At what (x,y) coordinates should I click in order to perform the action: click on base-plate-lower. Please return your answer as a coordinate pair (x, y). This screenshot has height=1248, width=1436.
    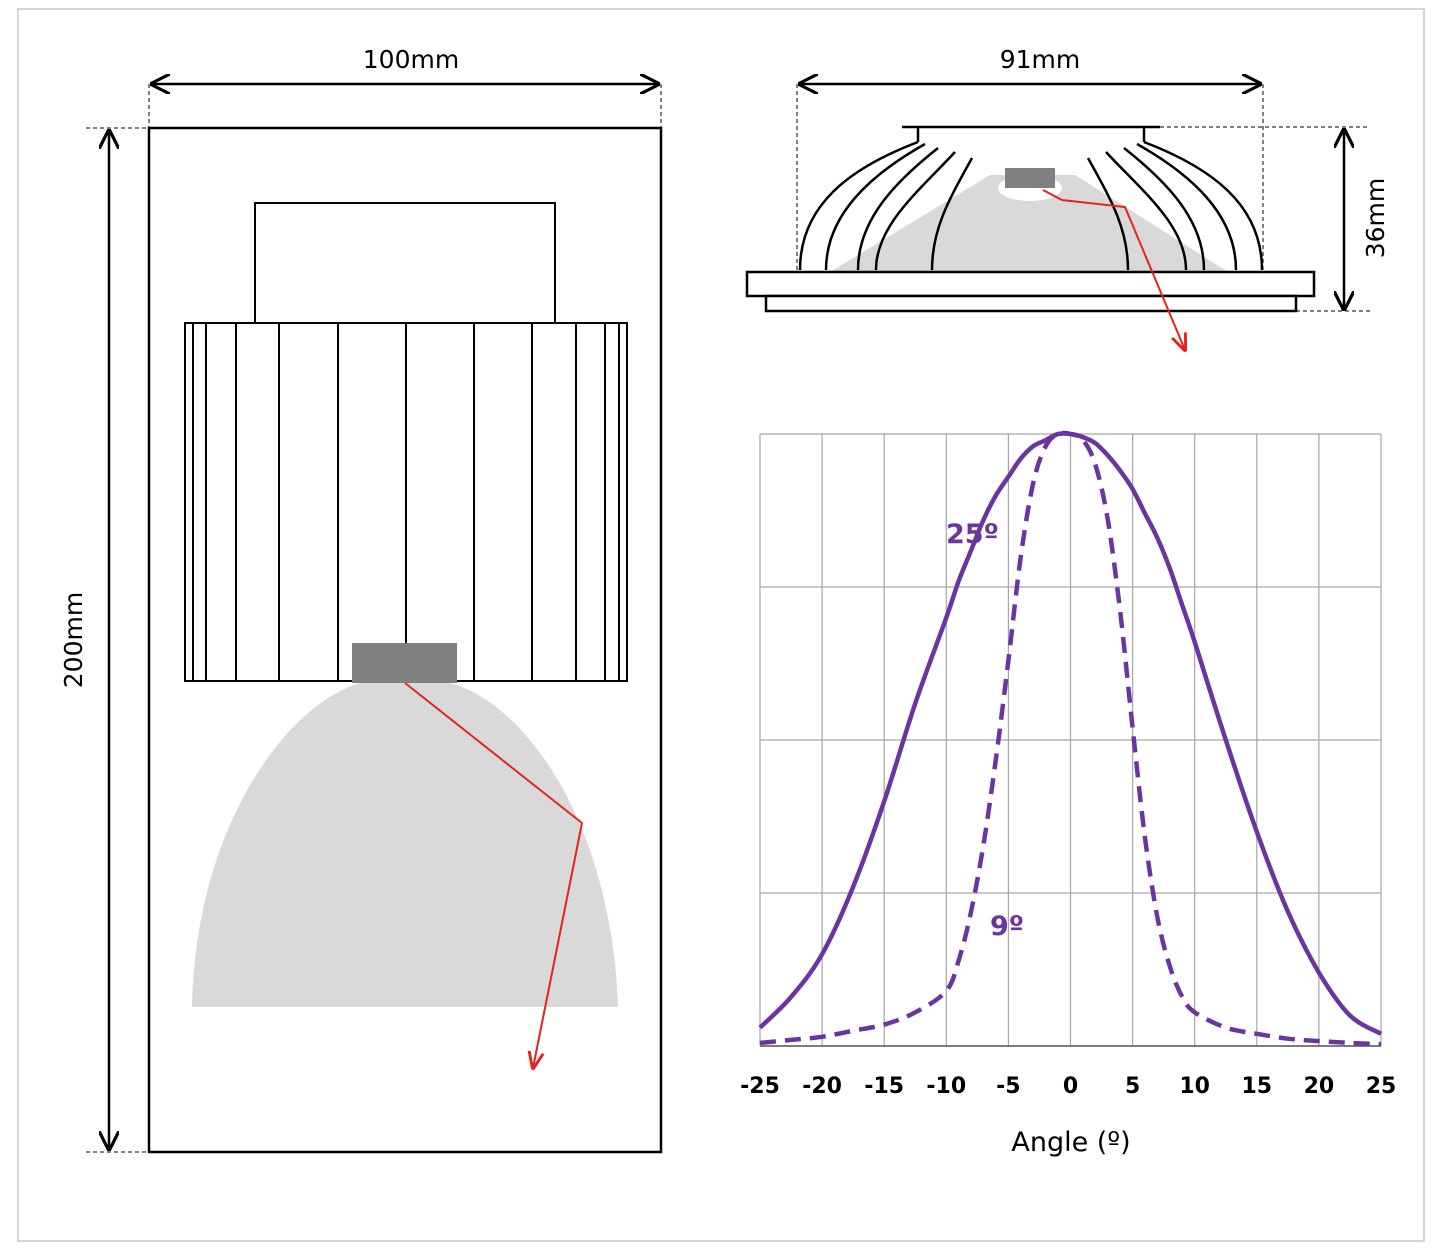
    Looking at the image, I should click on (1031, 303).